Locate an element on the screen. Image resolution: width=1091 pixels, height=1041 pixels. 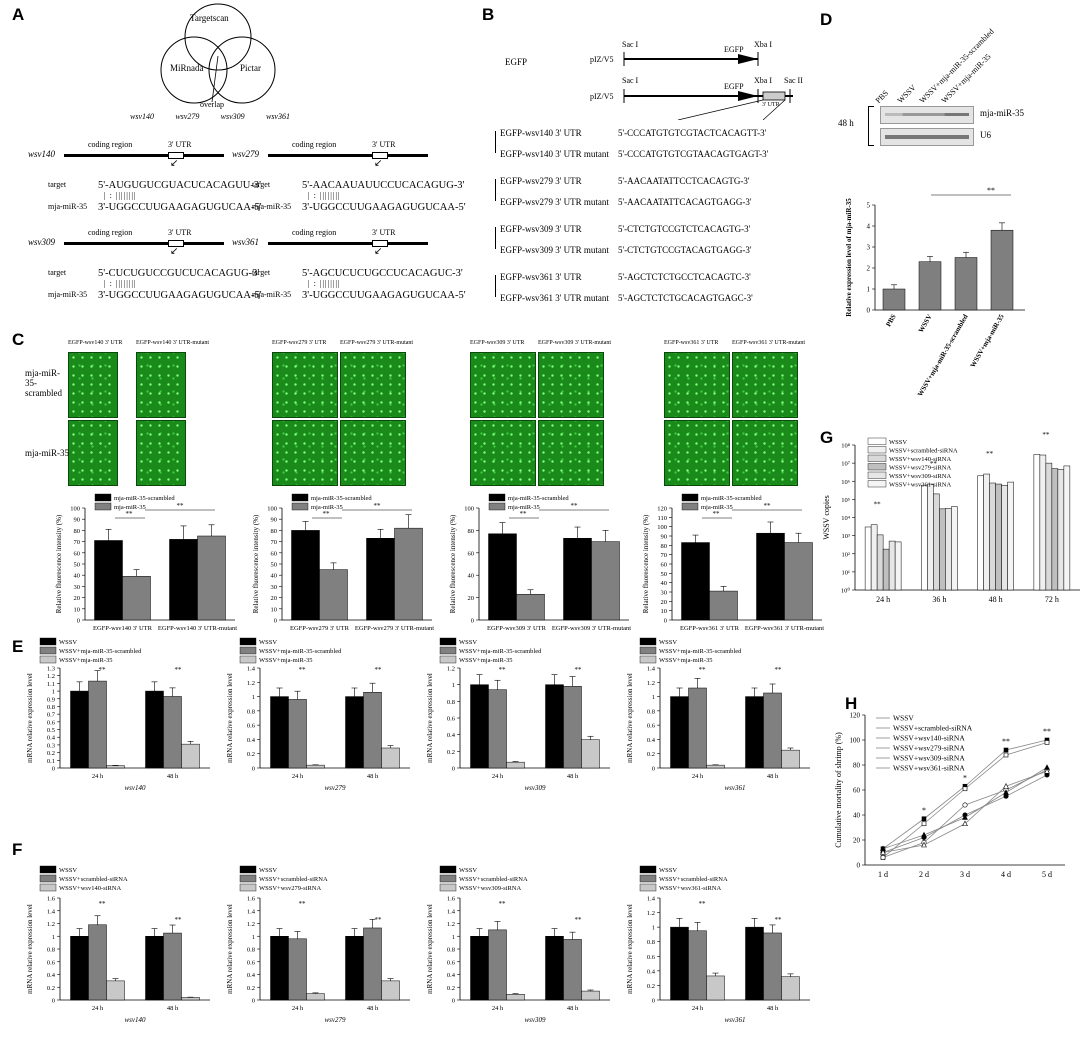
construct-seq: 5'-AACAATATTCACAGTGAGG-3' is located at coordinates (685, 202).